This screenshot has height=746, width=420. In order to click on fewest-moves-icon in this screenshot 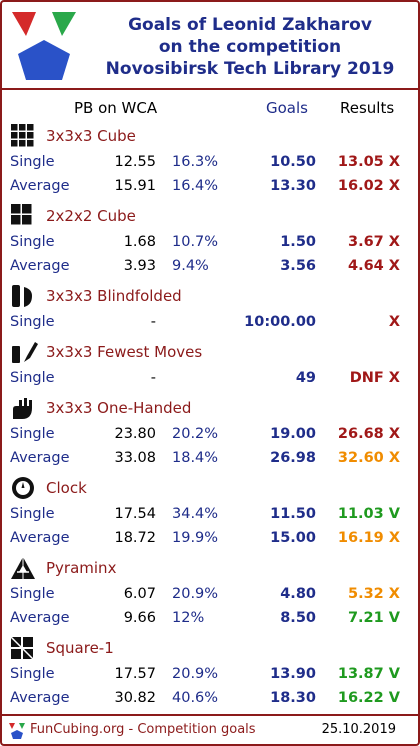, I will do `click(25, 352)`.